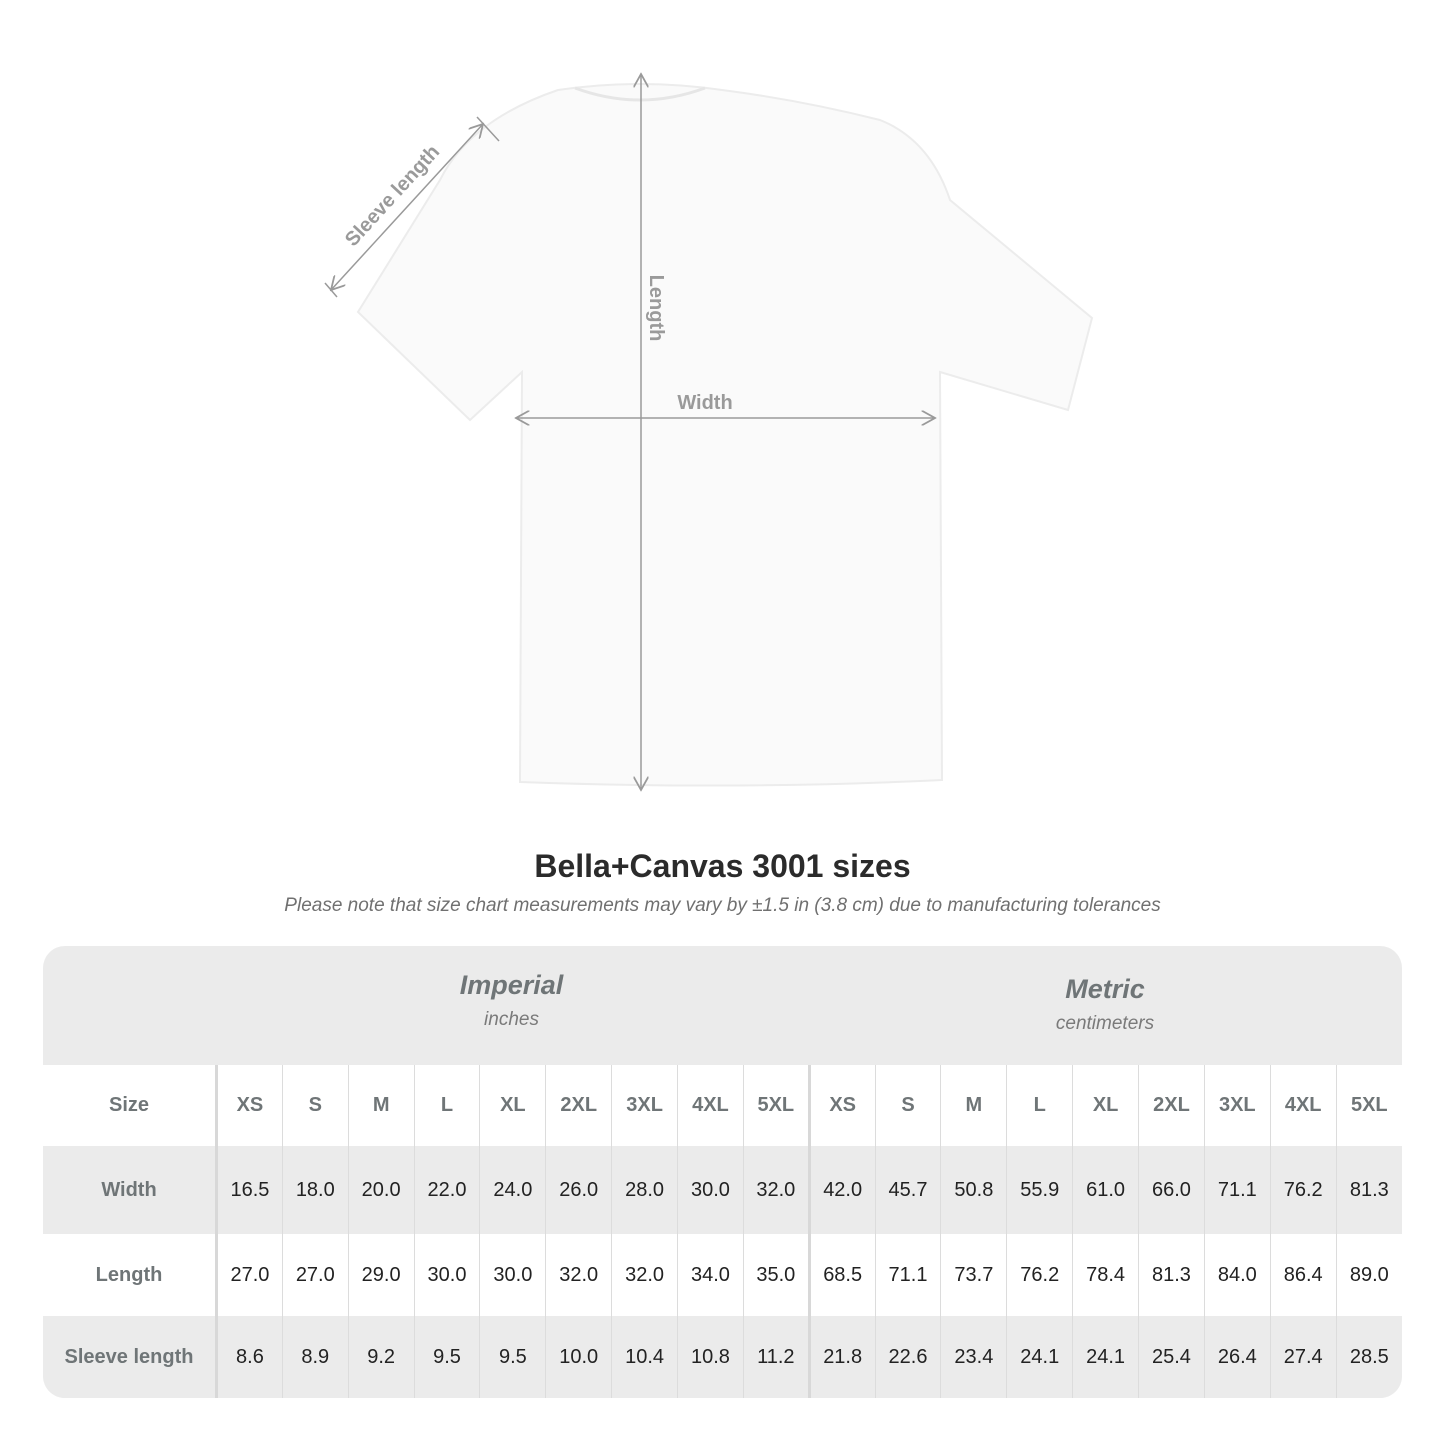 The image size is (1445, 1445). I want to click on imperial-header: Imperial inches, so click(511, 1005).